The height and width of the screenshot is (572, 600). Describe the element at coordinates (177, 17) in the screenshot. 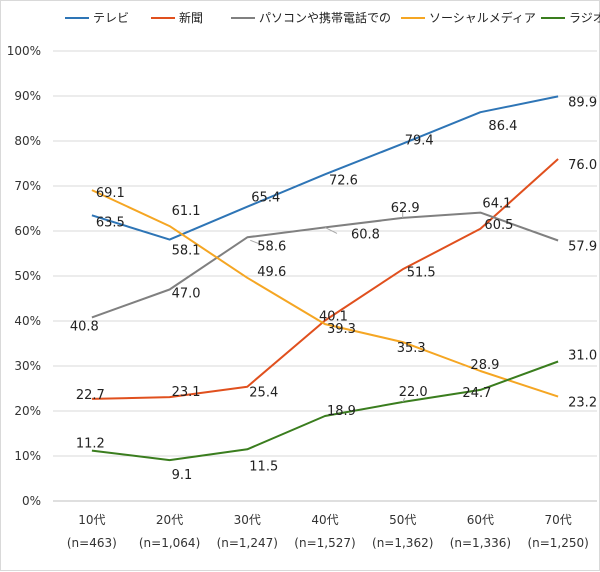

I see `legend-item: 新聞` at that location.